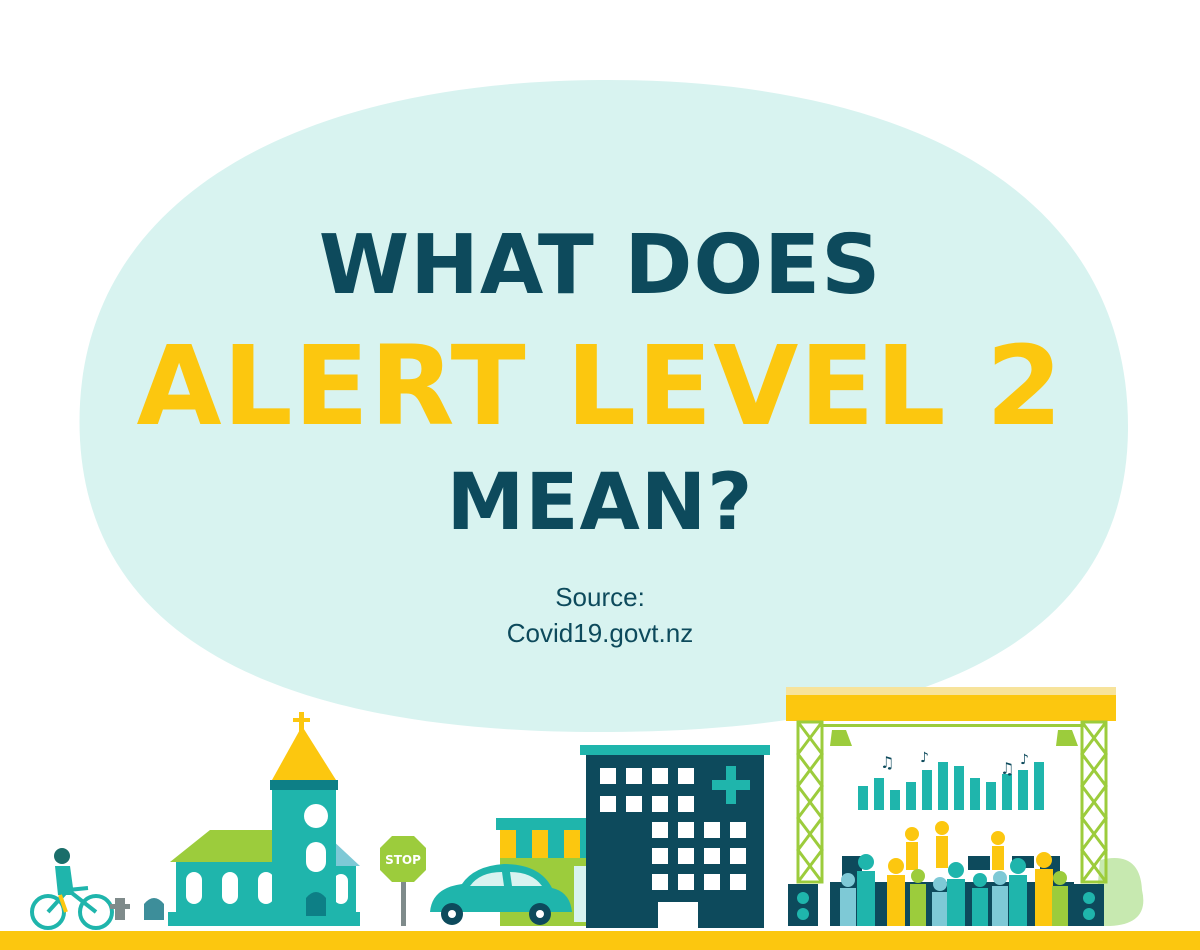  I want to click on headline-line-3: MEAN?, so click(600, 503).